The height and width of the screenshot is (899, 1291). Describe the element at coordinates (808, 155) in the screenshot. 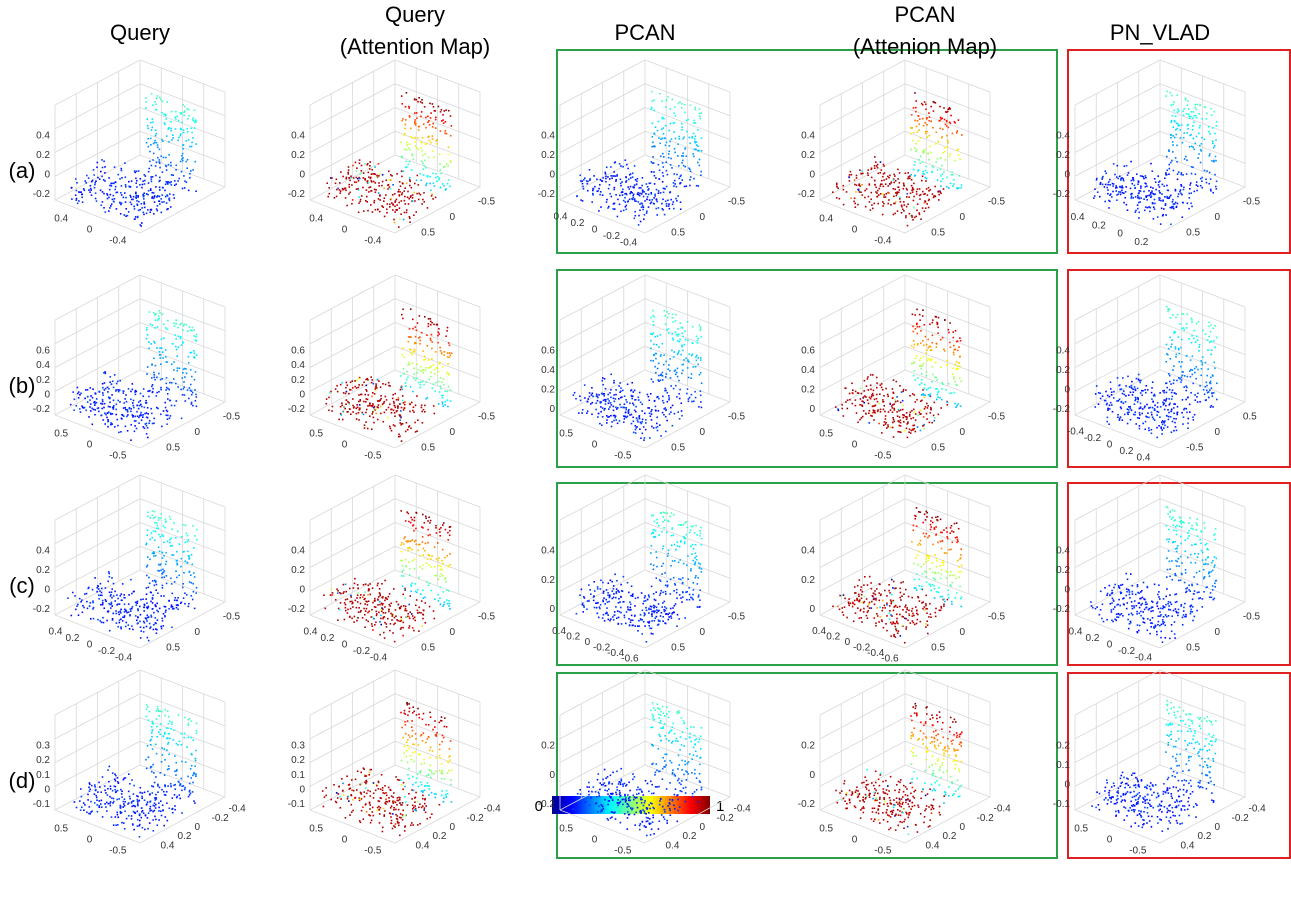

I see `z-tick-label: 0.2` at that location.